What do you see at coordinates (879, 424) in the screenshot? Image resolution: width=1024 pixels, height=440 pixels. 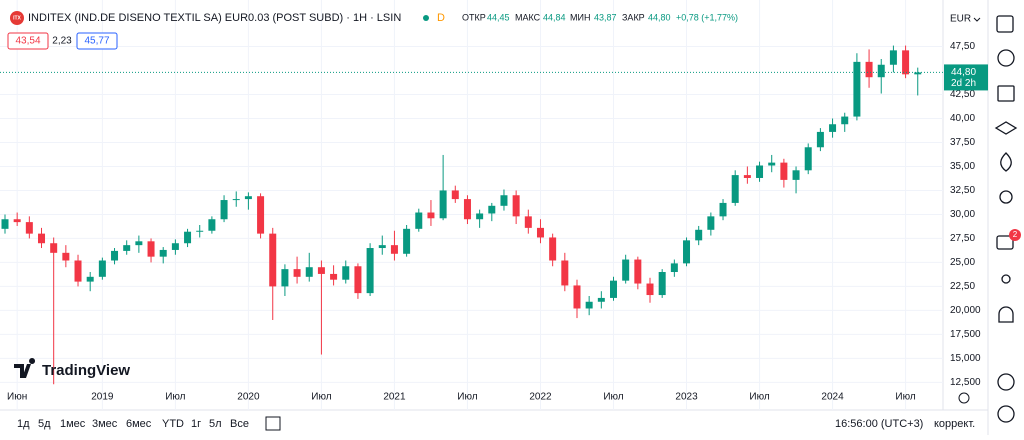 I see `clock: 16:56:00 (UTC+3)` at bounding box center [879, 424].